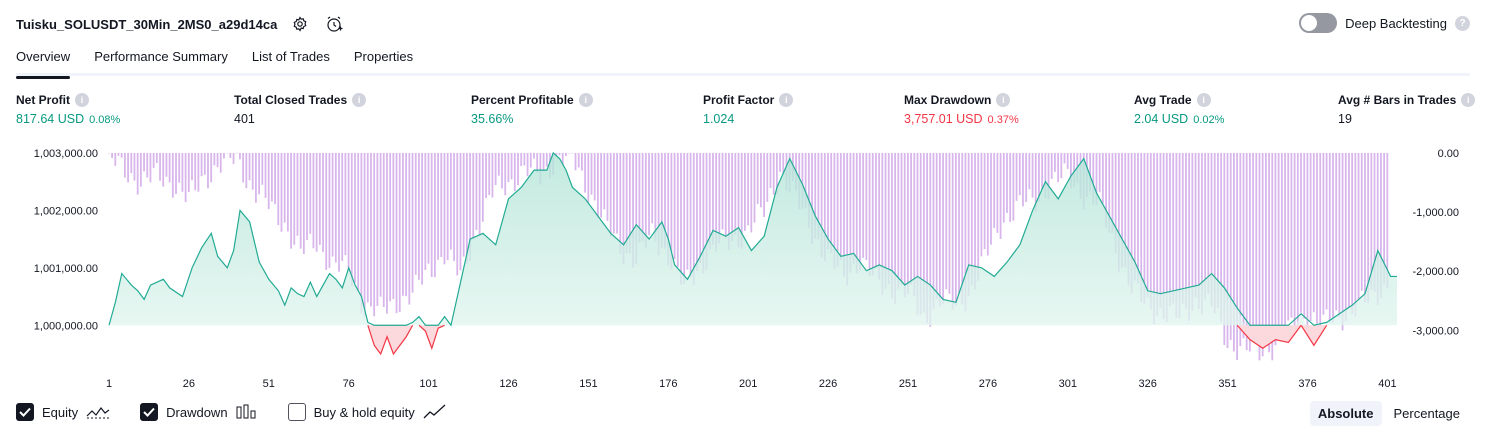 The width and height of the screenshot is (1486, 438). What do you see at coordinates (291, 100) in the screenshot?
I see `metric-label: Total Closed Trades` at bounding box center [291, 100].